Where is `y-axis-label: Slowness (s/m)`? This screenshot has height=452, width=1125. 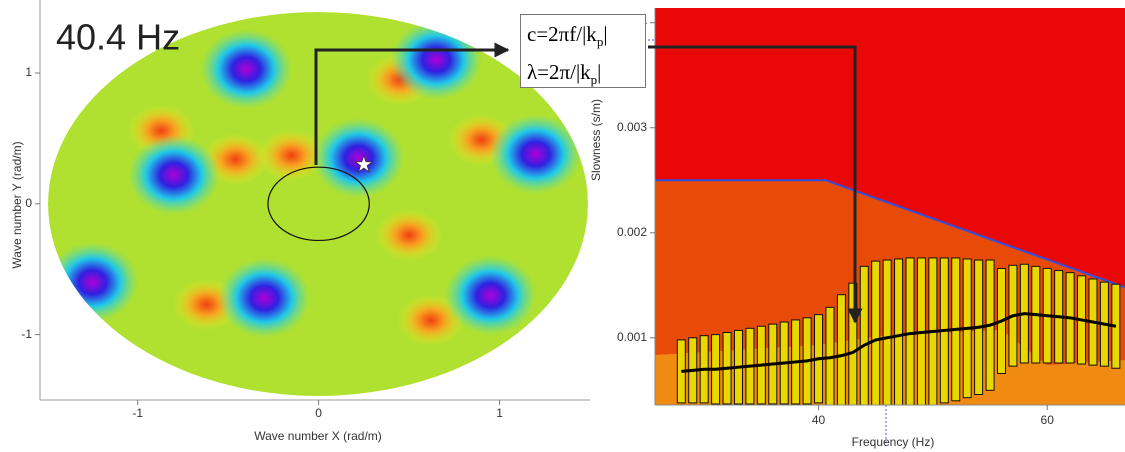
y-axis-label: Slowness (s/m) is located at coordinates (596, 140).